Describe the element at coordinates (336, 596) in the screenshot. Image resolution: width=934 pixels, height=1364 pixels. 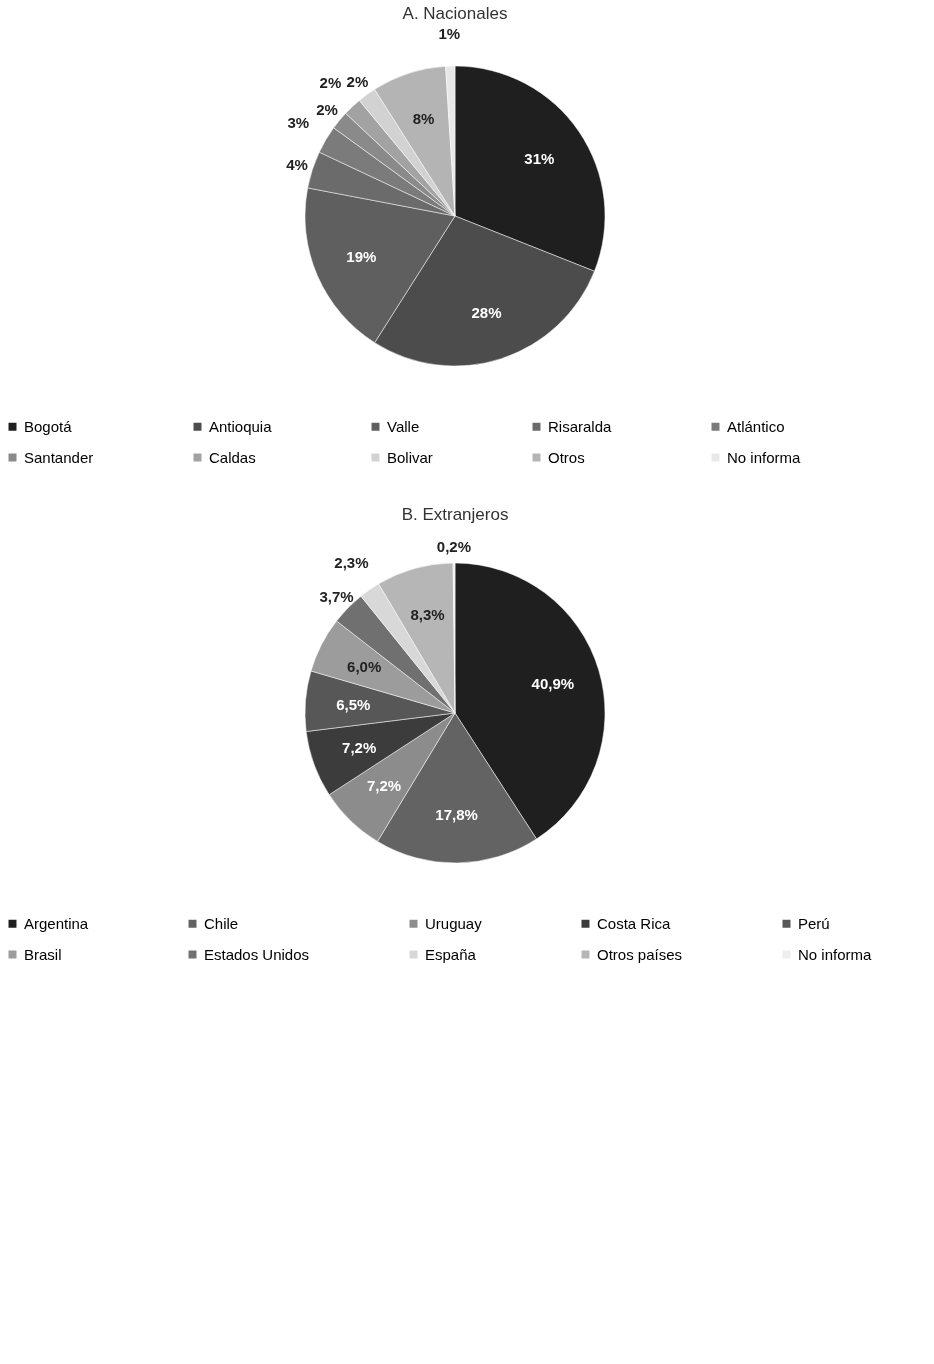
I see `data-label: 3,7%` at that location.